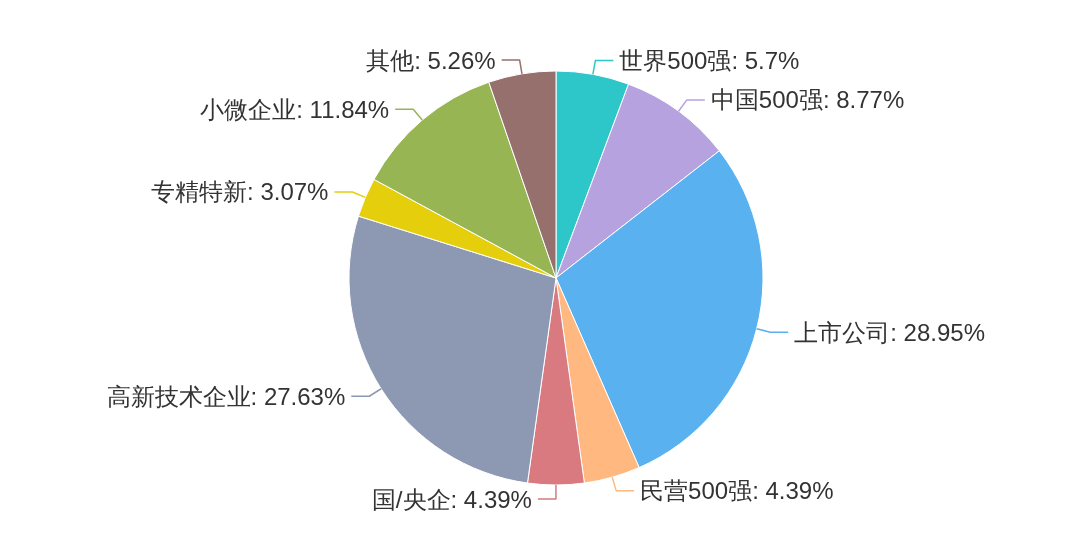 Image resolution: width=1080 pixels, height=540 pixels. I want to click on slice-label: 上市公司: 28.95%, so click(889, 332).